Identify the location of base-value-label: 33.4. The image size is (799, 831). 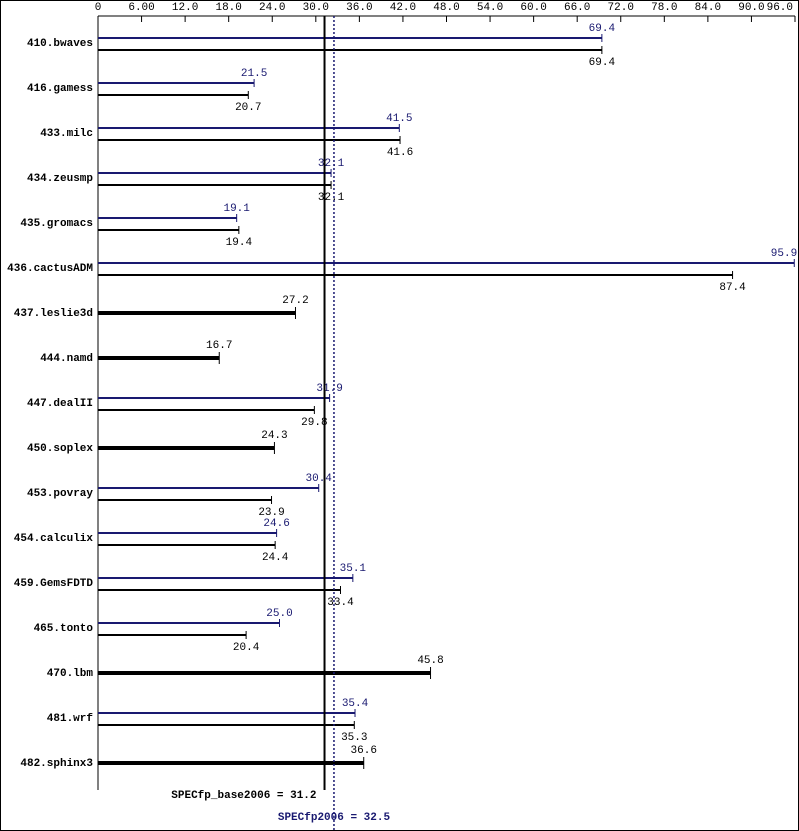
(340, 603).